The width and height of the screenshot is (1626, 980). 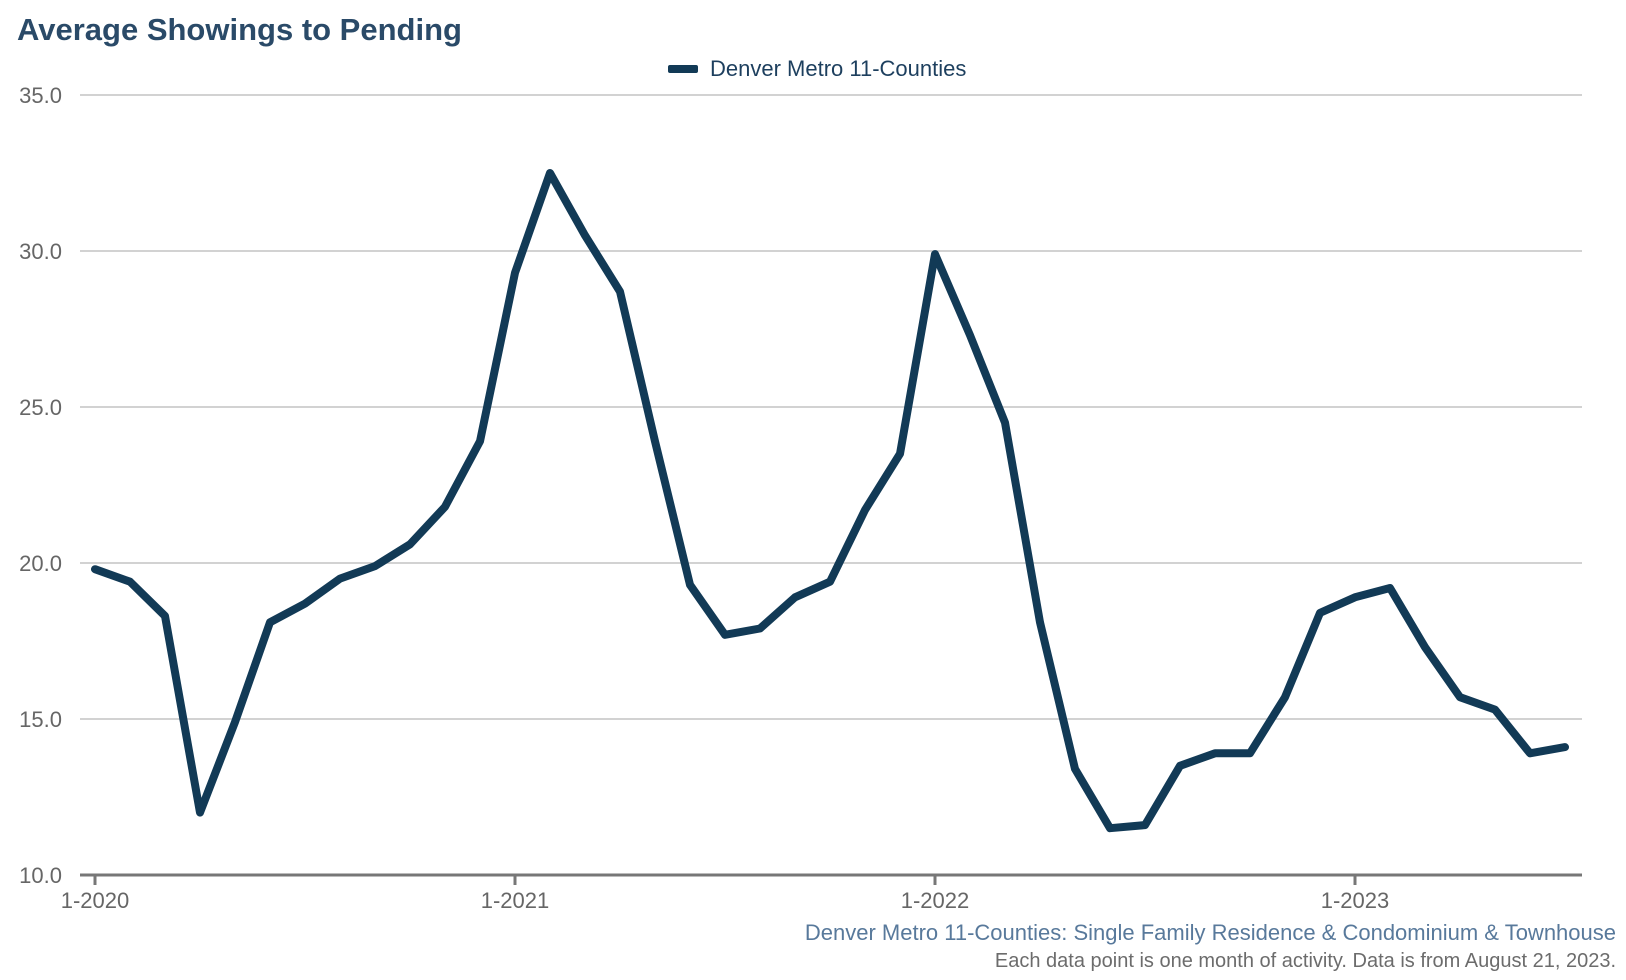 What do you see at coordinates (40, 875) in the screenshot?
I see `y-tick-label: 10.0` at bounding box center [40, 875].